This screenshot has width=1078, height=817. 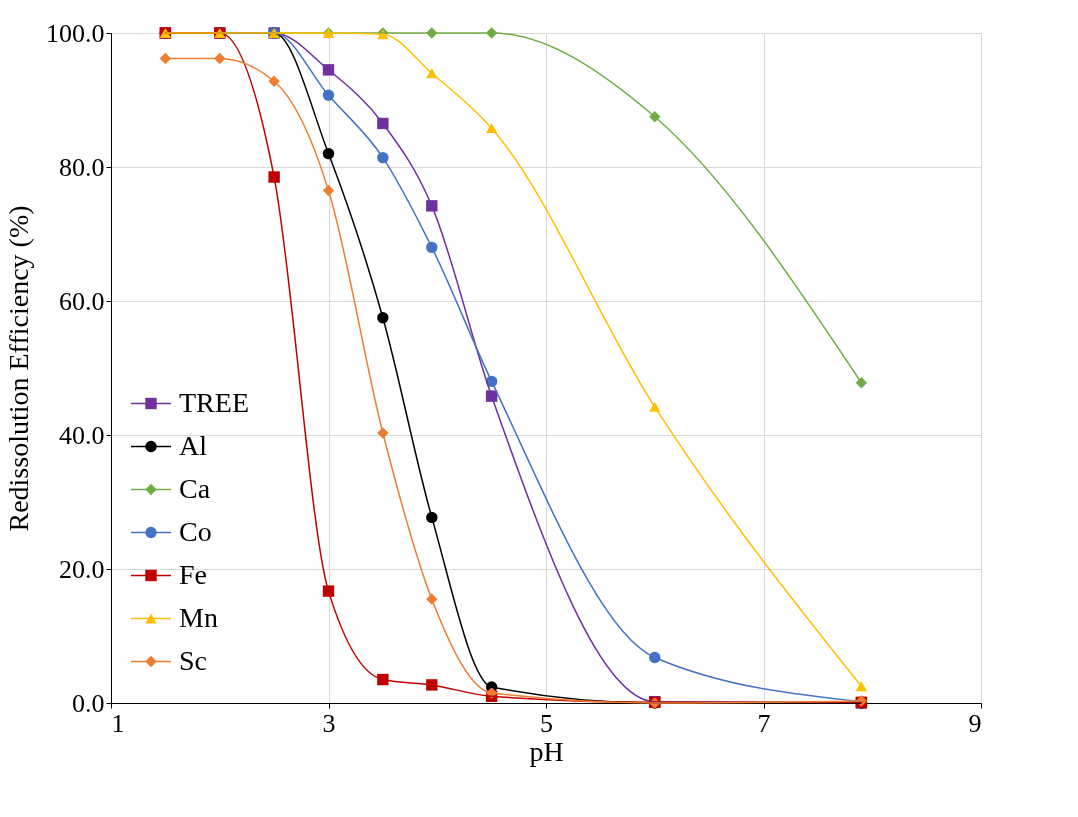 What do you see at coordinates (193, 445) in the screenshot?
I see `legend-label: Al` at bounding box center [193, 445].